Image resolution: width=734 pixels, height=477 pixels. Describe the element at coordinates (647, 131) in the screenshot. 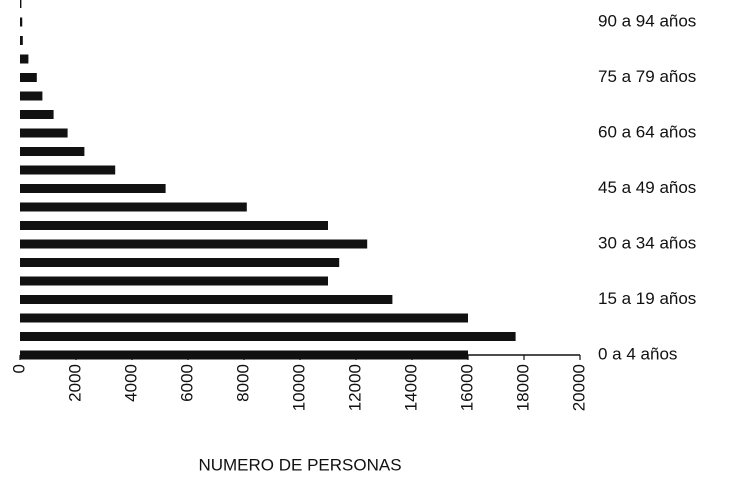

I see `y-tick-label: 60 a 64 años` at that location.